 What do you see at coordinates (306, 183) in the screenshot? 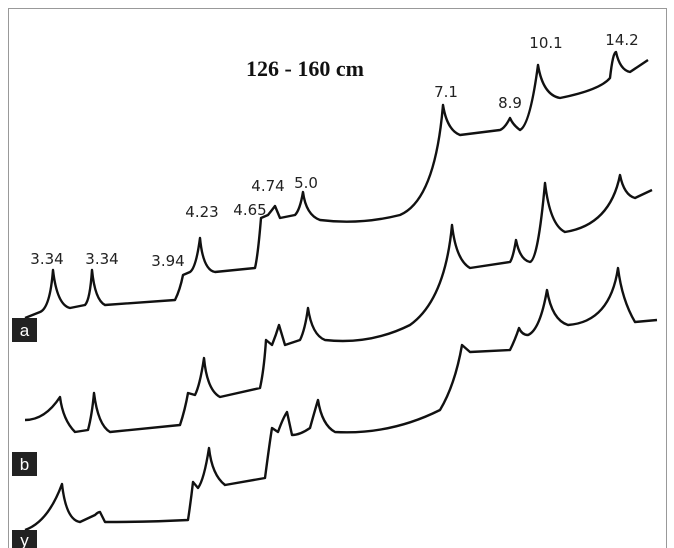
I see `peak-label: 5.0` at bounding box center [306, 183].